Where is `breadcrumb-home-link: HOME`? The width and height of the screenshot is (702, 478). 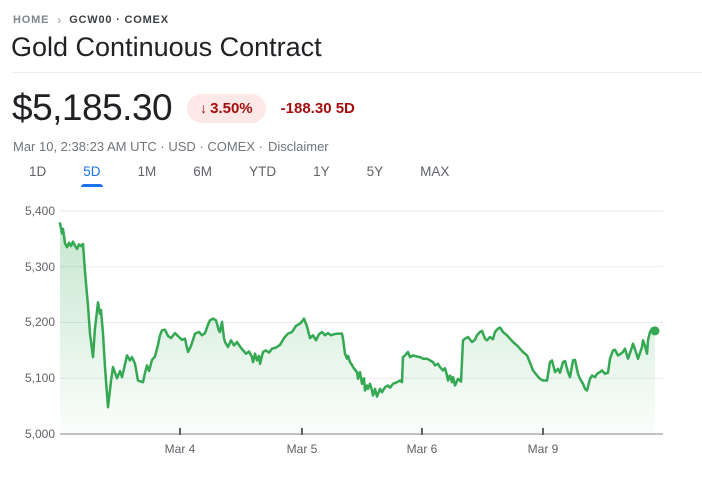
breadcrumb-home-link: HOME is located at coordinates (31, 20).